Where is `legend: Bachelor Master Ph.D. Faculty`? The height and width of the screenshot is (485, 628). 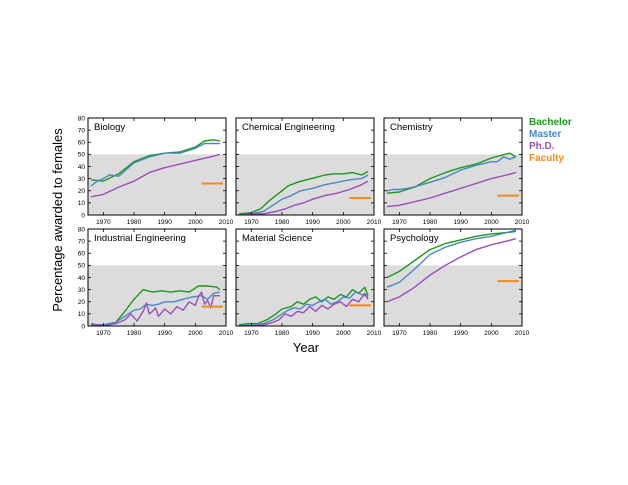
legend: Bachelor Master Ph.D. Faculty is located at coordinates (550, 140).